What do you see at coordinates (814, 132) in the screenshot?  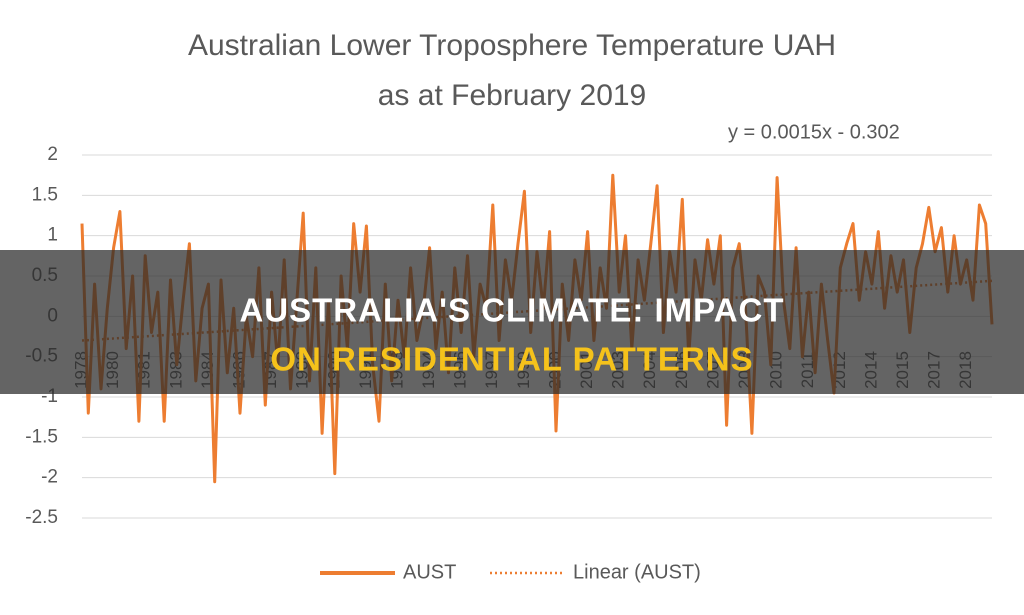 I see `trend-equation: y = 0.0015x - 0.302` at bounding box center [814, 132].